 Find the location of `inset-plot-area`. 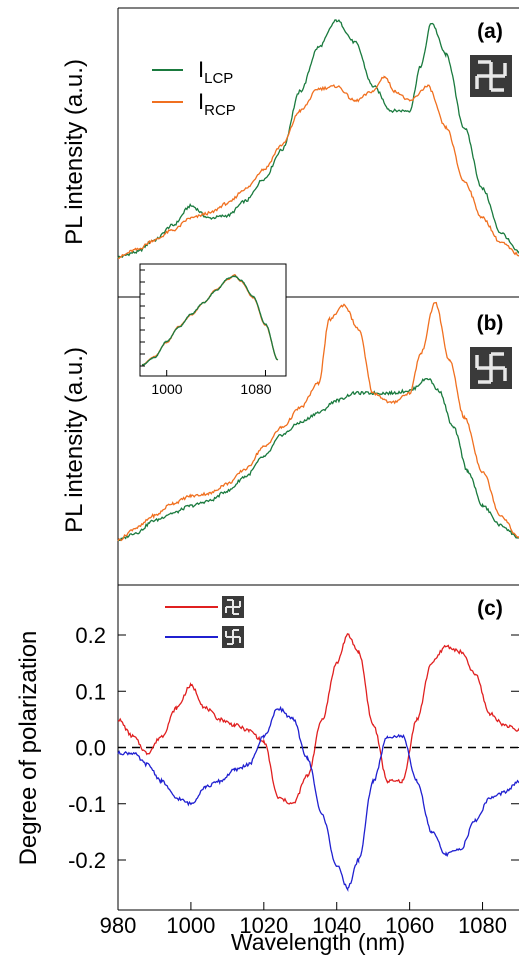

inset-plot-area is located at coordinates (209, 322).